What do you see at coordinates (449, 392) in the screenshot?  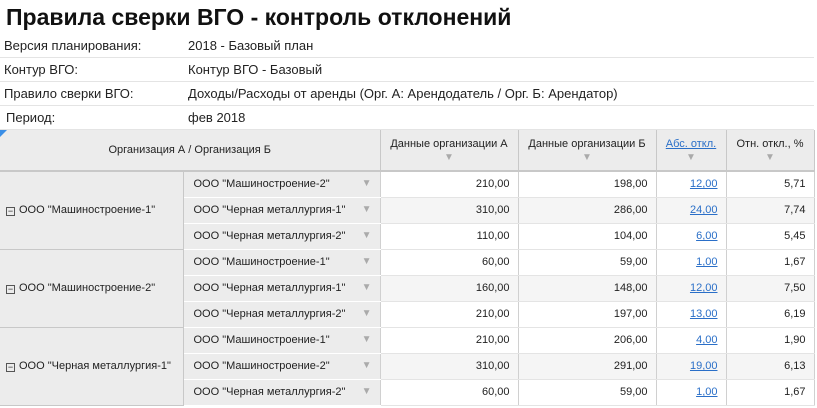 I see `data-a-cell: 60,00` at bounding box center [449, 392].